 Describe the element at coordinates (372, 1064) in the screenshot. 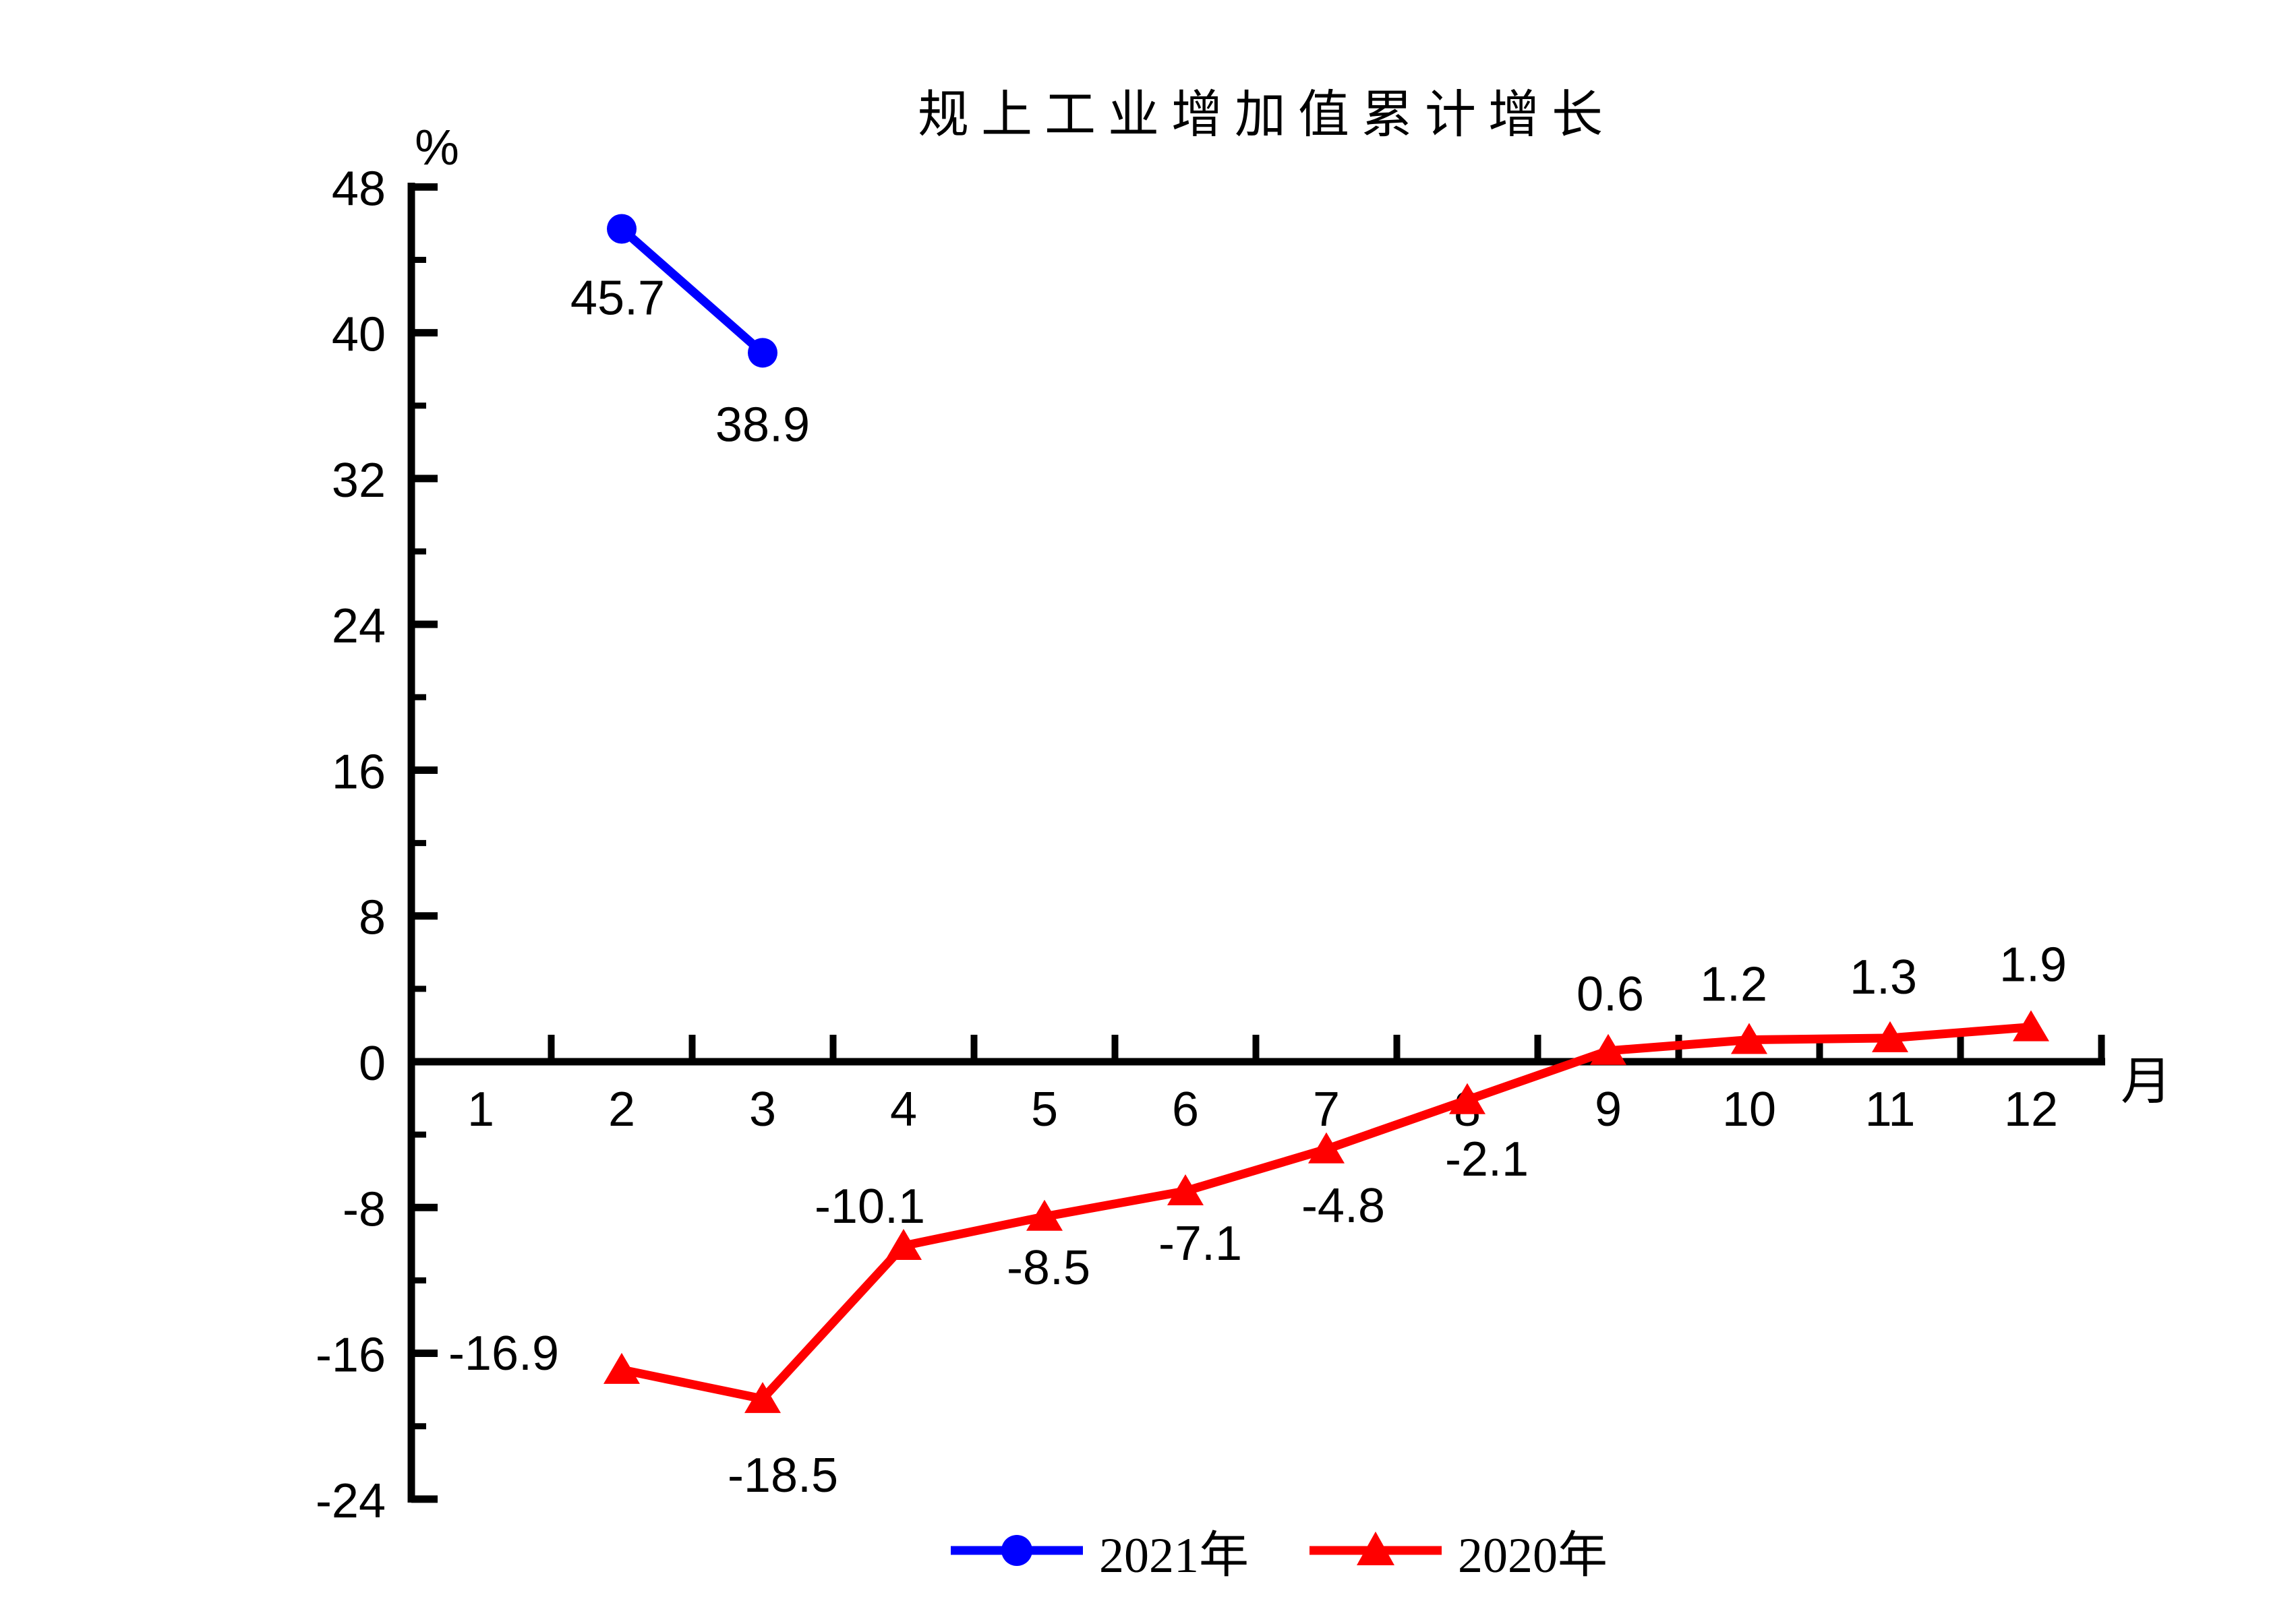

I see `y-tick-label: 0` at that location.